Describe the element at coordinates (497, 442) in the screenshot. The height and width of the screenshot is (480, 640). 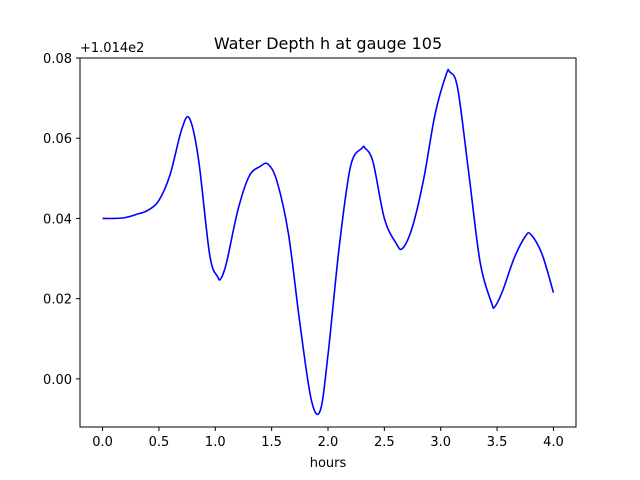
I see `x-tick-label: 3.5` at that location.